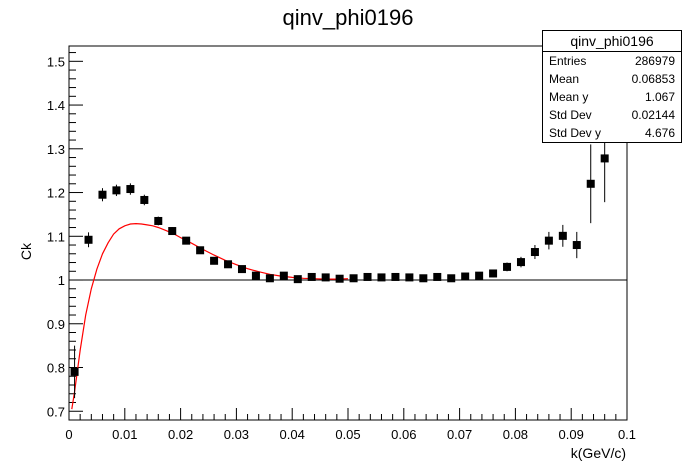 The height and width of the screenshot is (472, 696). I want to click on stats-row-mean-y: Mean y 1.067, so click(612, 97).